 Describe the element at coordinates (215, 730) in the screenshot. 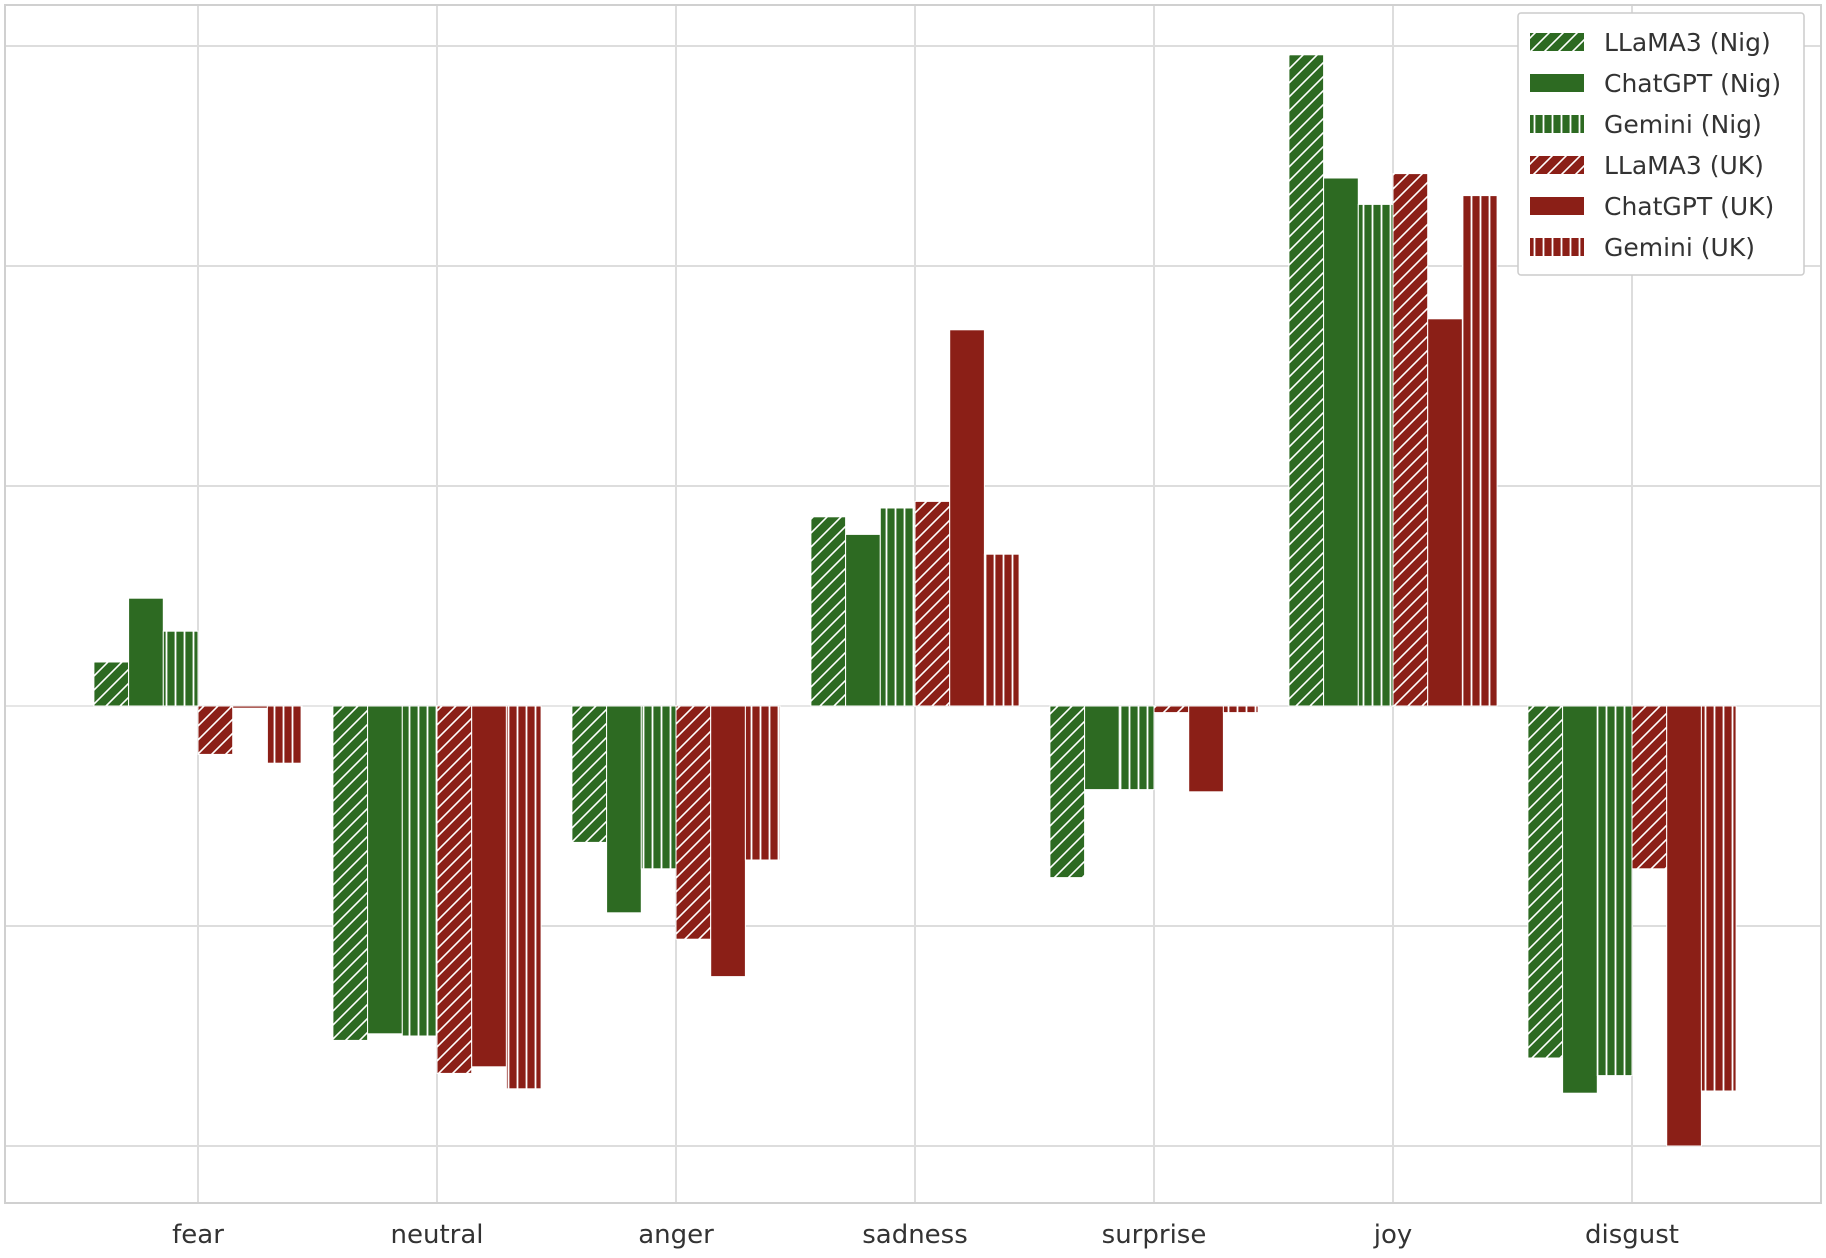

I see `bar-llama3-uk-fear` at that location.